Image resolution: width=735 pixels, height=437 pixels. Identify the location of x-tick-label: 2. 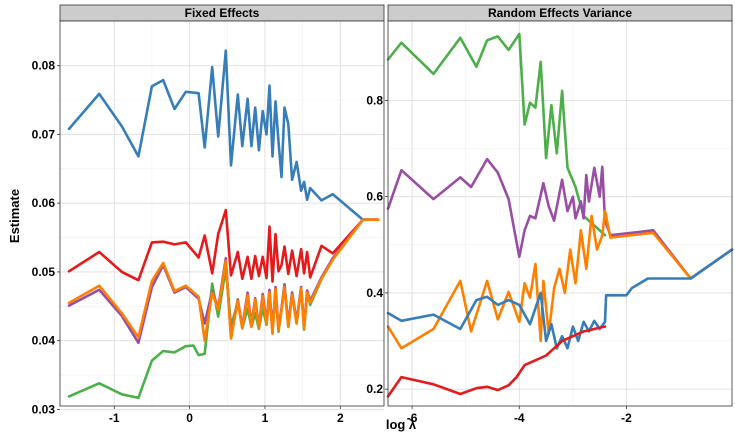
(340, 418).